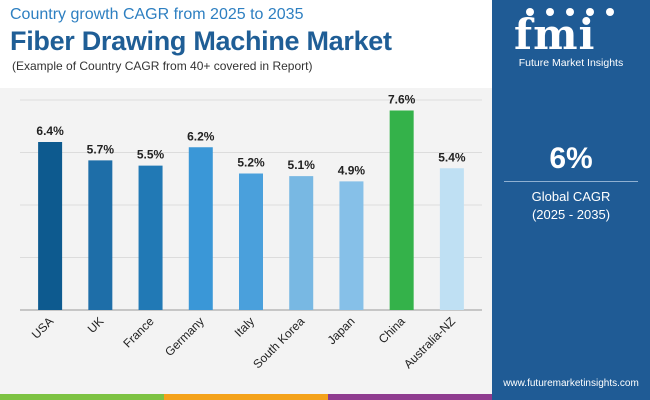 This screenshot has width=650, height=400. I want to click on data-label: 5.1%, so click(302, 165).